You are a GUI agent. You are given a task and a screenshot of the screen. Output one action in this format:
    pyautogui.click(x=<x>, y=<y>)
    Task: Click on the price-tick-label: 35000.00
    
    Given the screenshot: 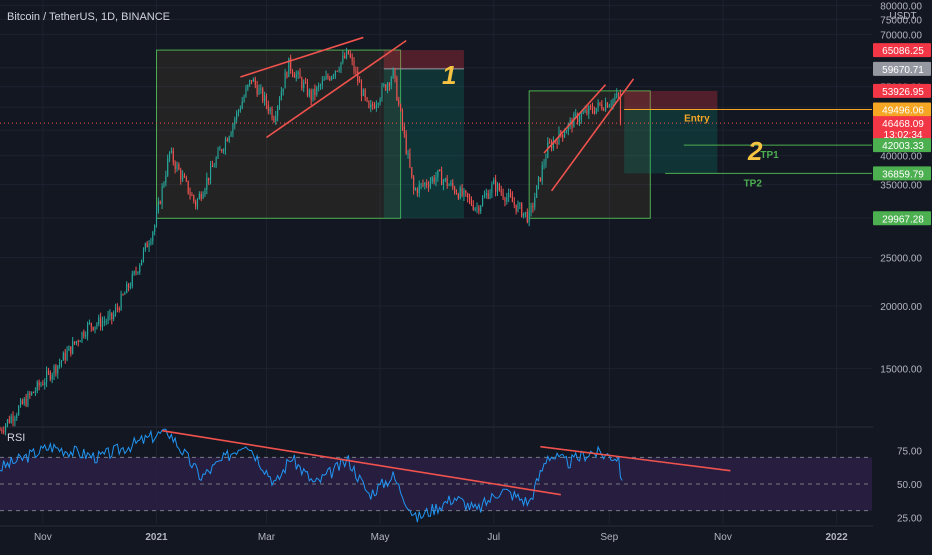 What is the action you would take?
    pyautogui.click(x=901, y=186)
    